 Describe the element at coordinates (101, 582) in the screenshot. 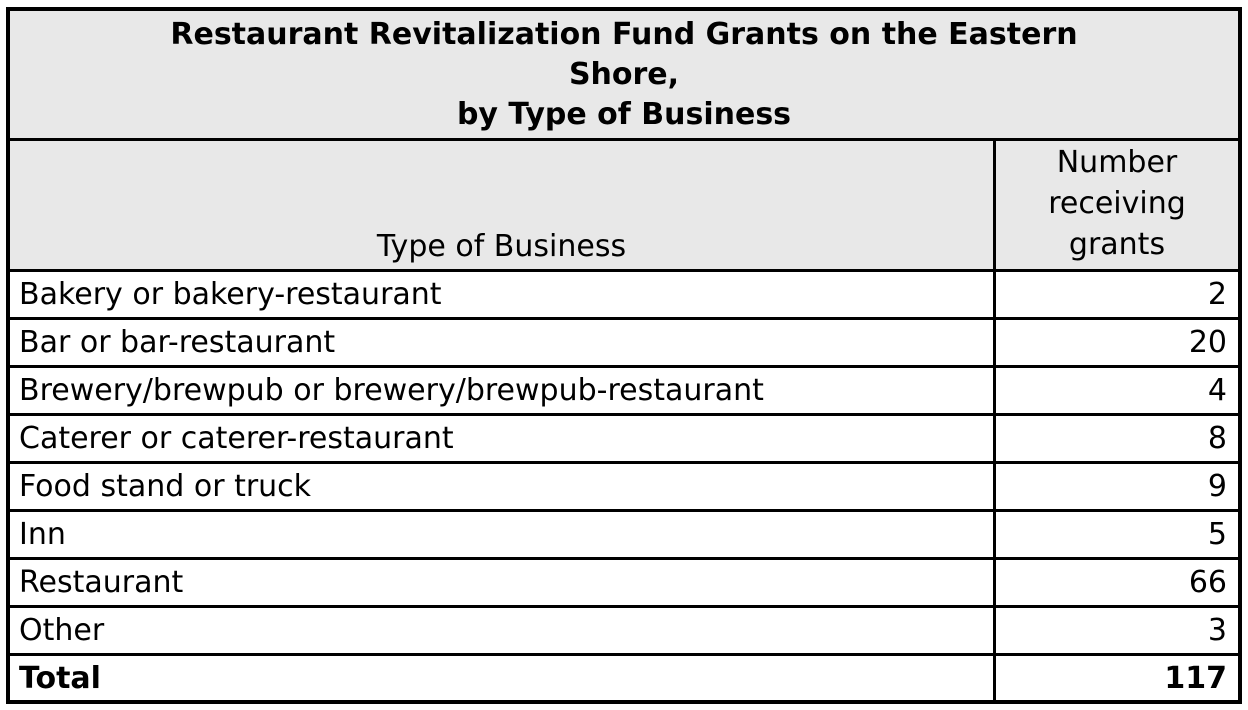

I see `business-type-cell: Restaurant` at that location.